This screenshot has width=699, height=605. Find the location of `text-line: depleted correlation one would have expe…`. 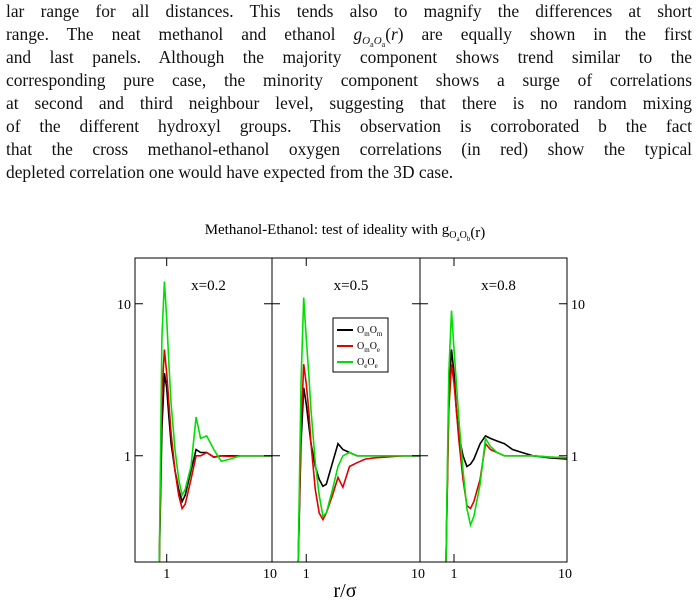

text-line: depleted correlation one would have expe… is located at coordinates (230, 172).